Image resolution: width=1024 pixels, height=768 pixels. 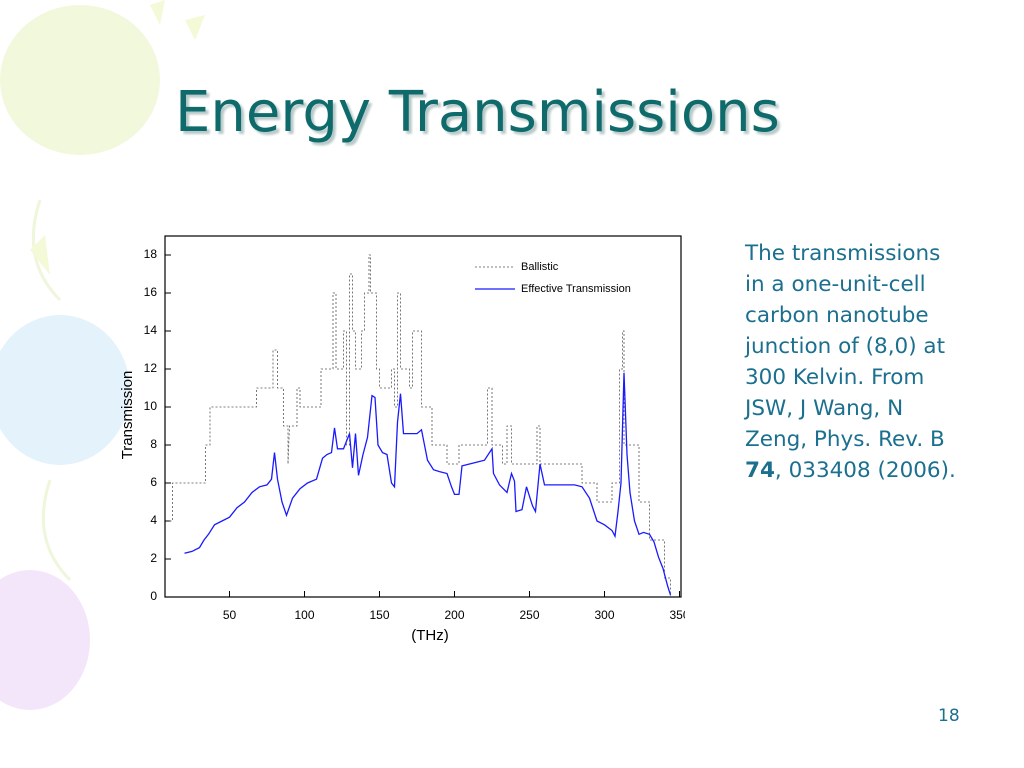 What do you see at coordinates (127, 415) in the screenshot?
I see `y-axis-label: Transmission` at bounding box center [127, 415].